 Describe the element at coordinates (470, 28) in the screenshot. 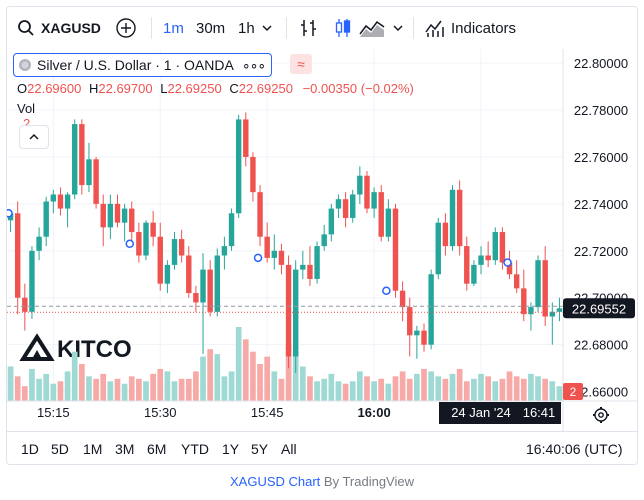

I see `indicators-button: Indicators` at that location.